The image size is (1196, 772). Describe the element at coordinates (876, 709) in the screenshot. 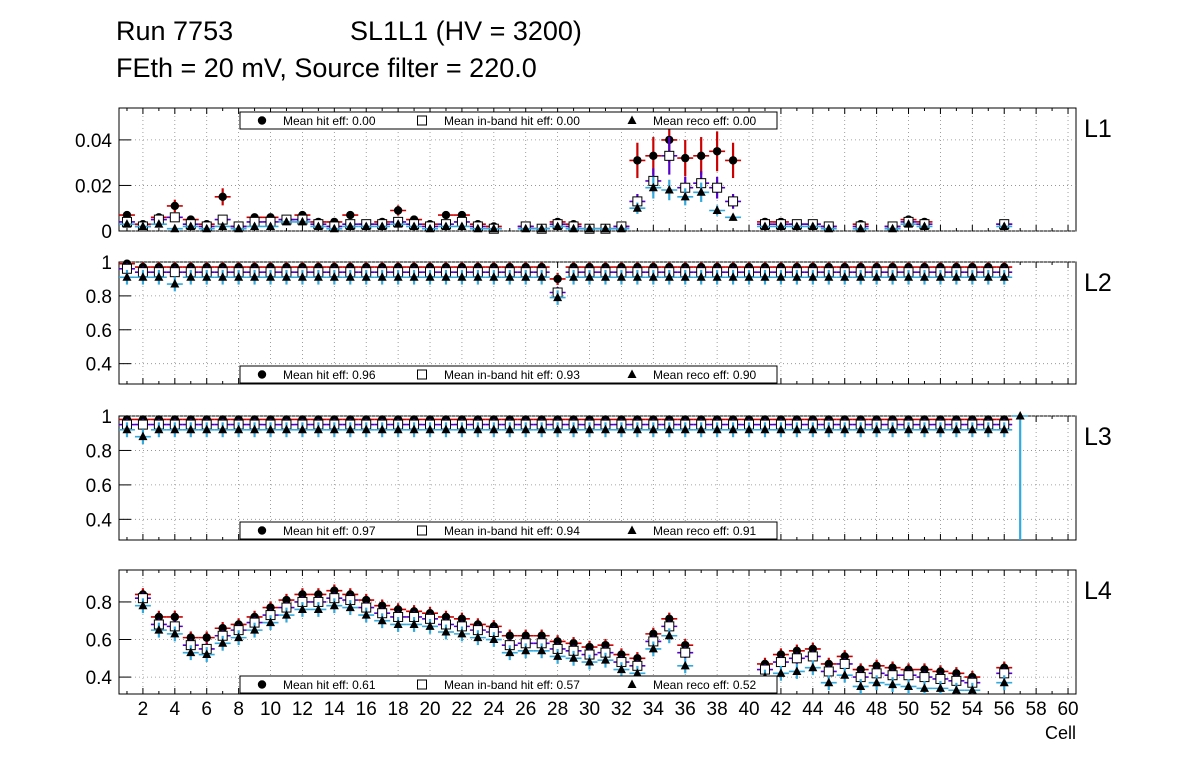

I see `x-tick-label: 48` at that location.